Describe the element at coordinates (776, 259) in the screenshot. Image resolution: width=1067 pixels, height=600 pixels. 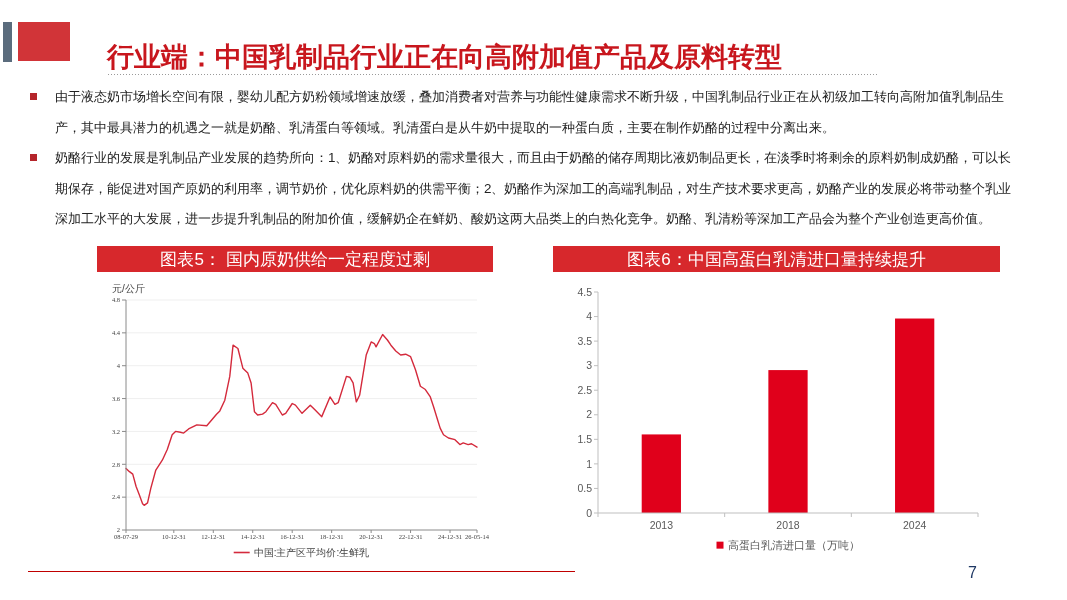
I see `chart-title: 图表6：中国高蛋白乳清进口量持续提升` at that location.